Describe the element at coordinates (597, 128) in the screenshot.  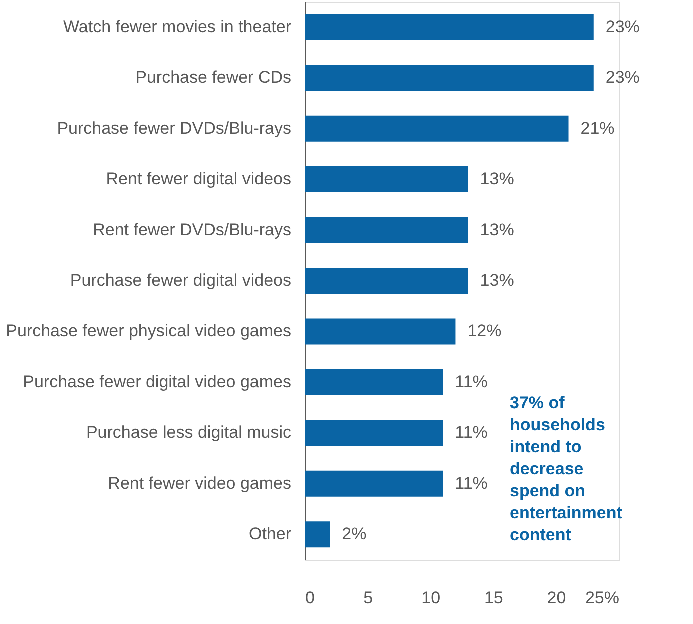
I see `data-label: 21%` at that location.